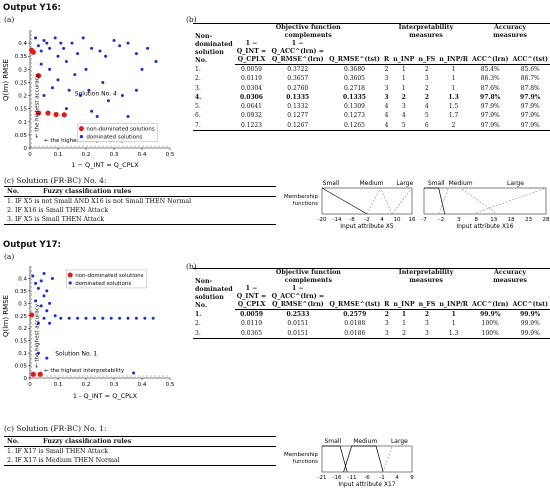 The image size is (550, 500). I want to click on table-row: 2. 0.0119 0.3657 0.3605 3 1 3 1 86.3% 86.7%, so click(371, 78).